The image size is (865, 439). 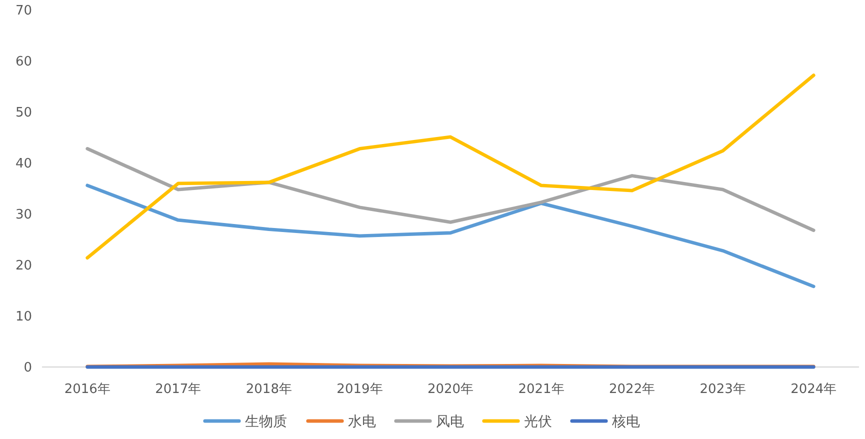 I want to click on legend-label: 生物质, so click(x=266, y=422).